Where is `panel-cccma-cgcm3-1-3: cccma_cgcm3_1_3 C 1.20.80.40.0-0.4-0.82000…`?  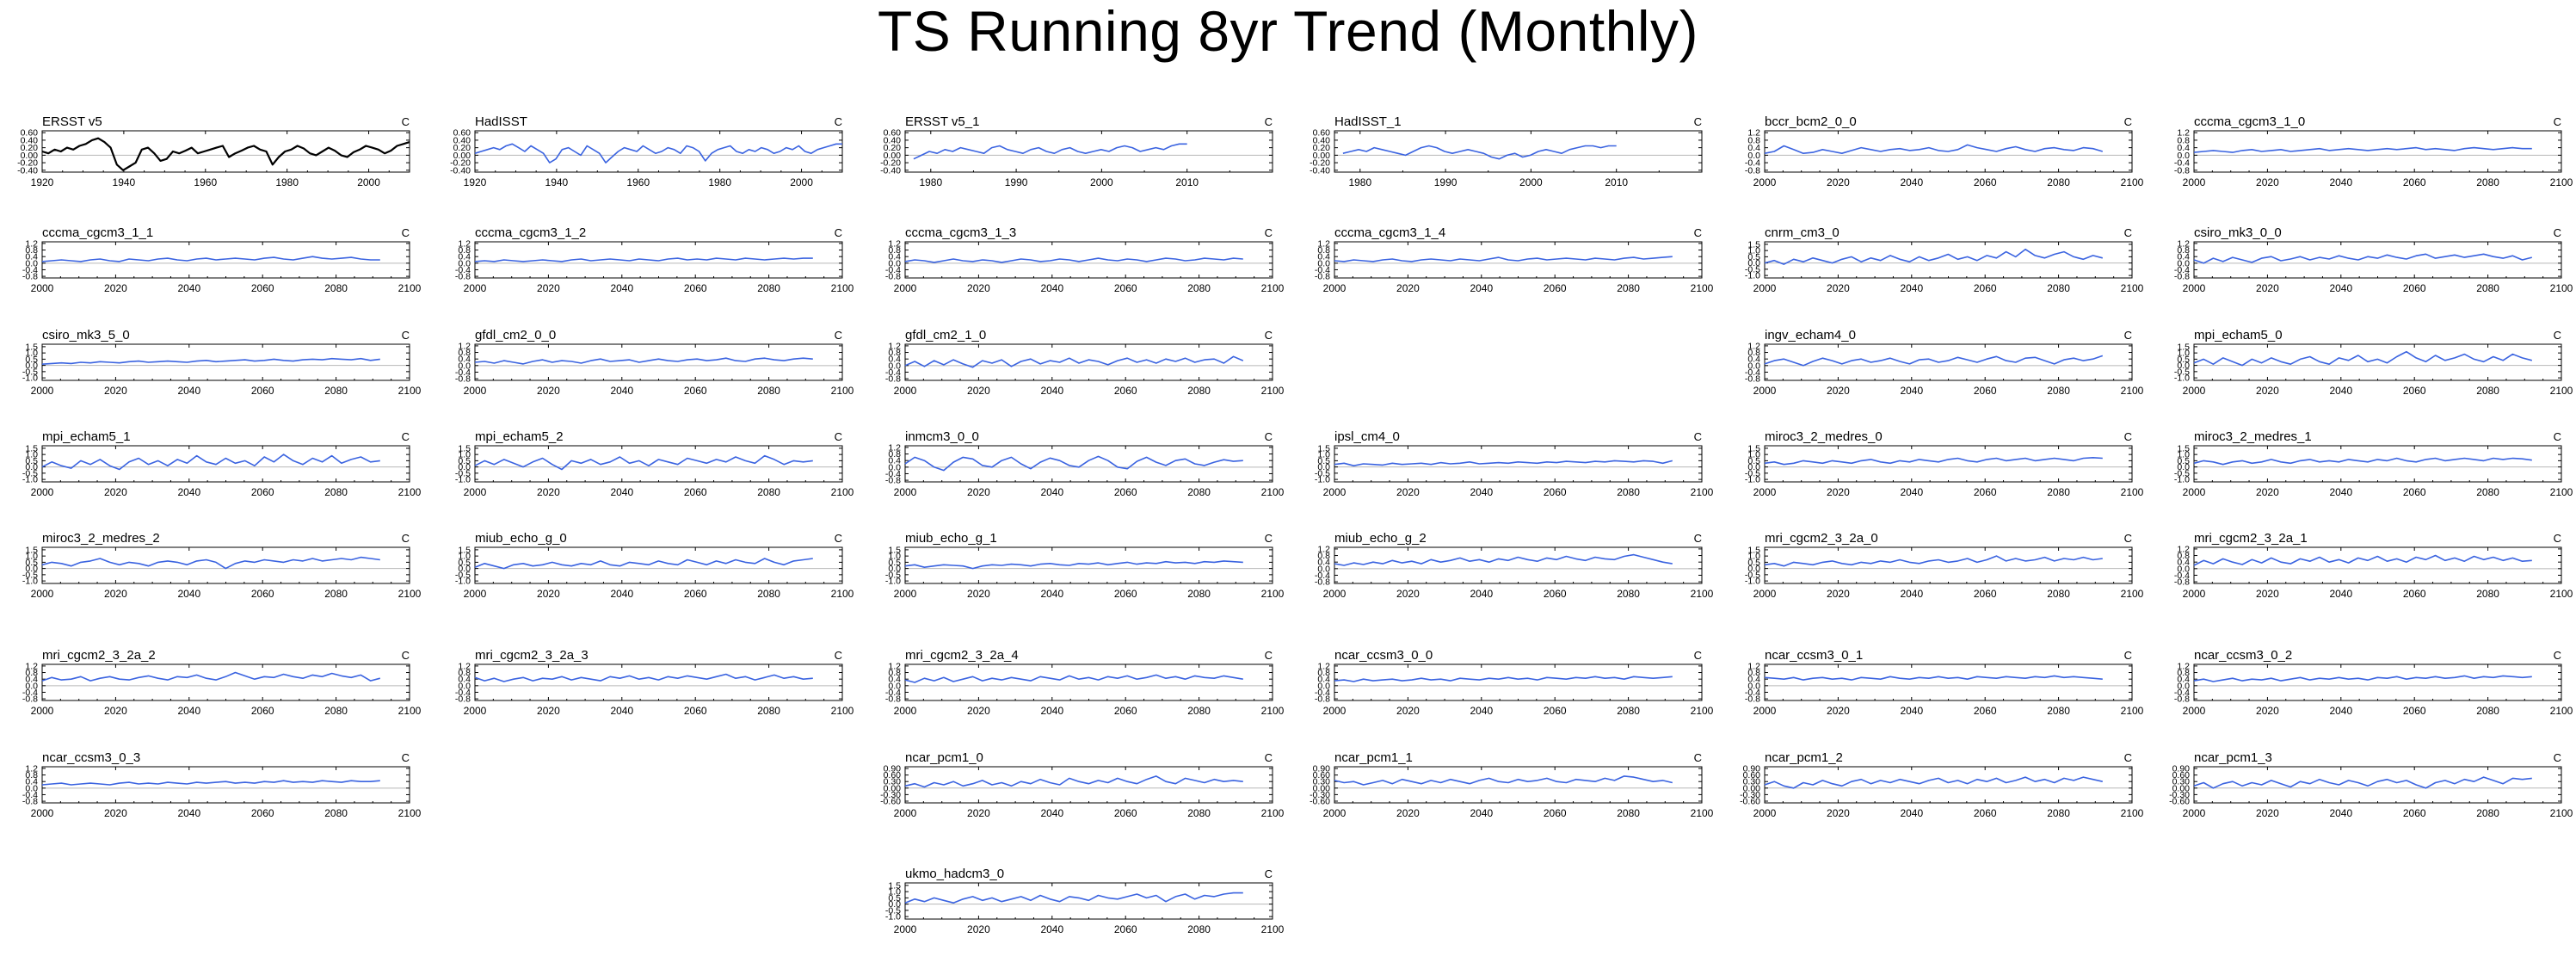
panel-cccma-cgcm3-1-3: cccma_cgcm3_1_3 C 1.20.80.40.0-0.4-0.82000… is located at coordinates (1085, 259).